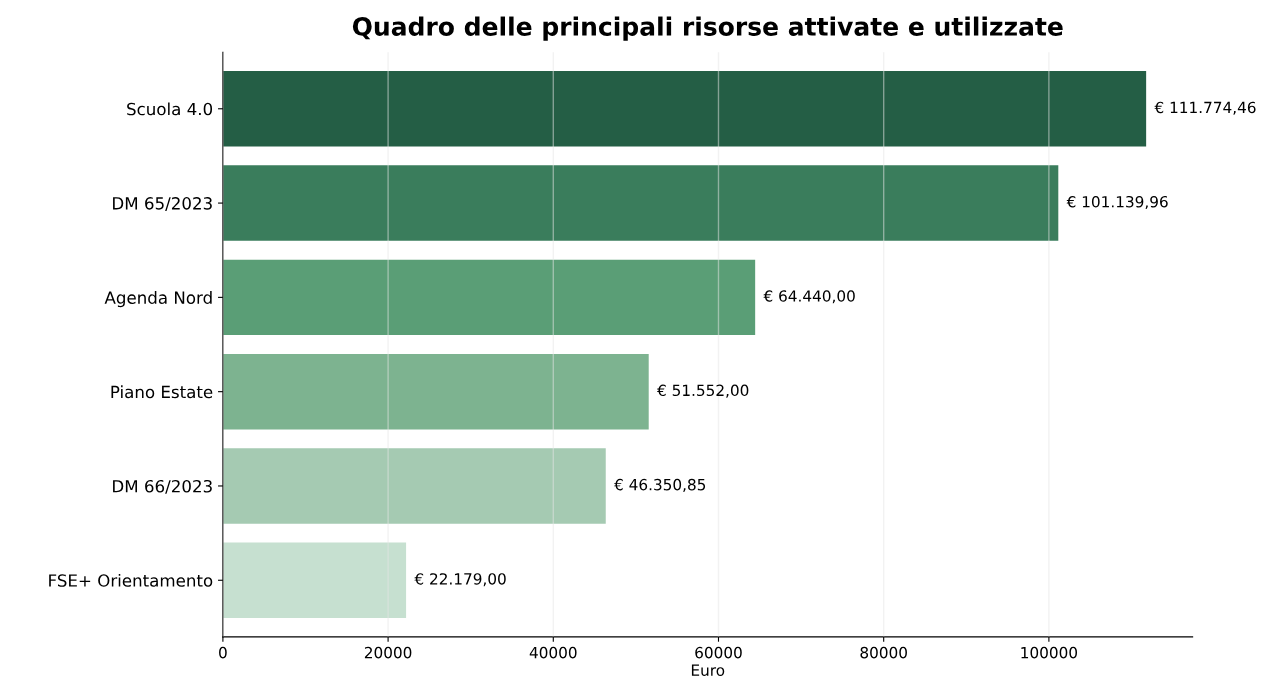 The image size is (1281, 696). What do you see at coordinates (388, 652) in the screenshot?
I see `x-tick-label: 20000` at bounding box center [388, 652].